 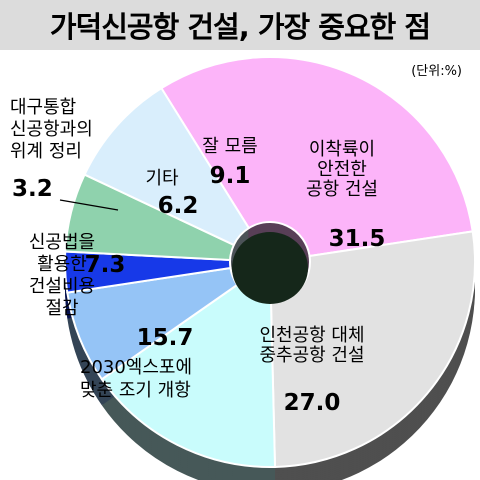 I want to click on slice-label-2: 2030엑스포에 맞춘 조기 개항, so click(x=136, y=379).